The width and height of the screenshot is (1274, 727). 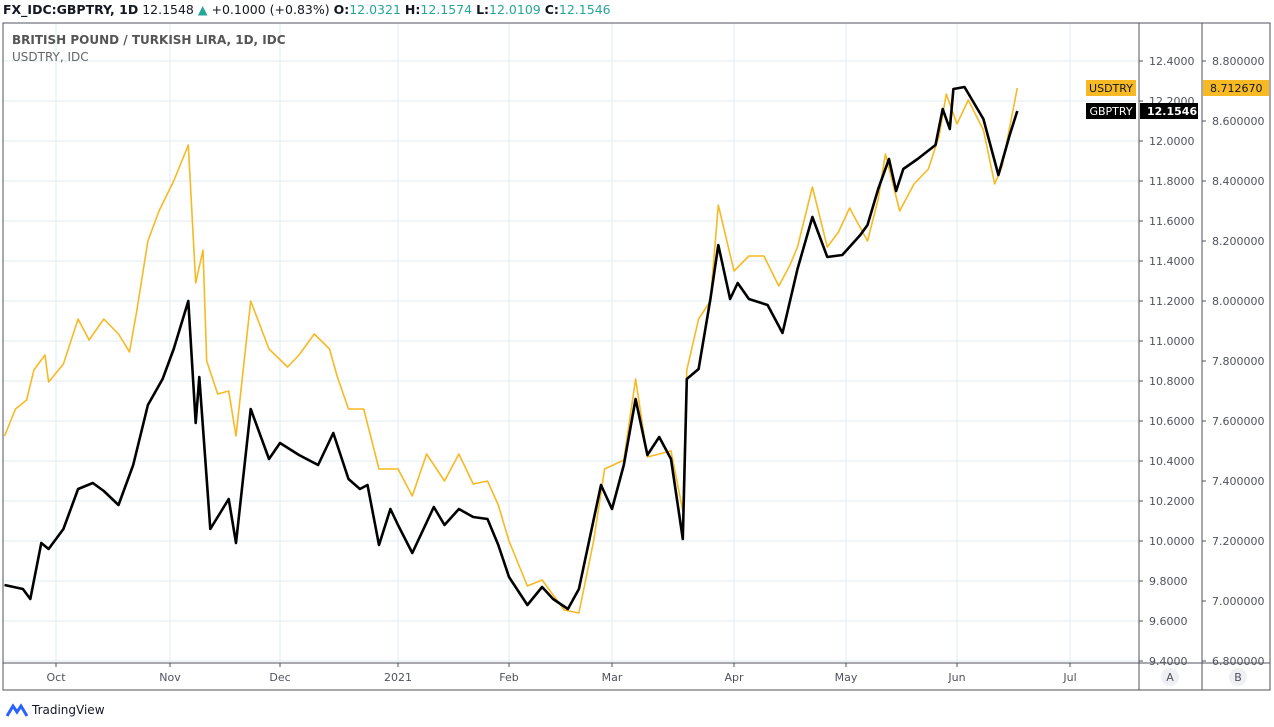 I want to click on last-value-label: 12.1546, so click(x=1172, y=111).